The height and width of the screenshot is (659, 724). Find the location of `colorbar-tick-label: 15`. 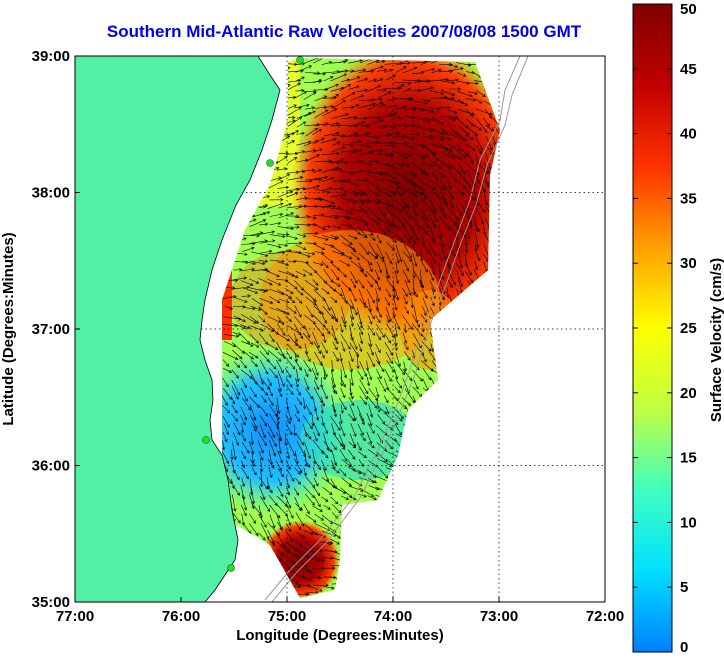

colorbar-tick-label: 15 is located at coordinates (688, 458).